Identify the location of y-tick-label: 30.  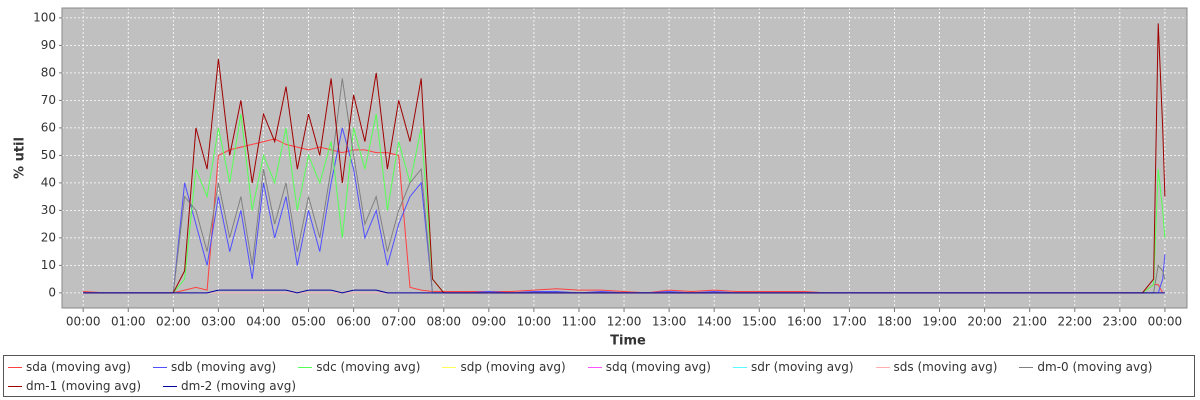
(48, 210).